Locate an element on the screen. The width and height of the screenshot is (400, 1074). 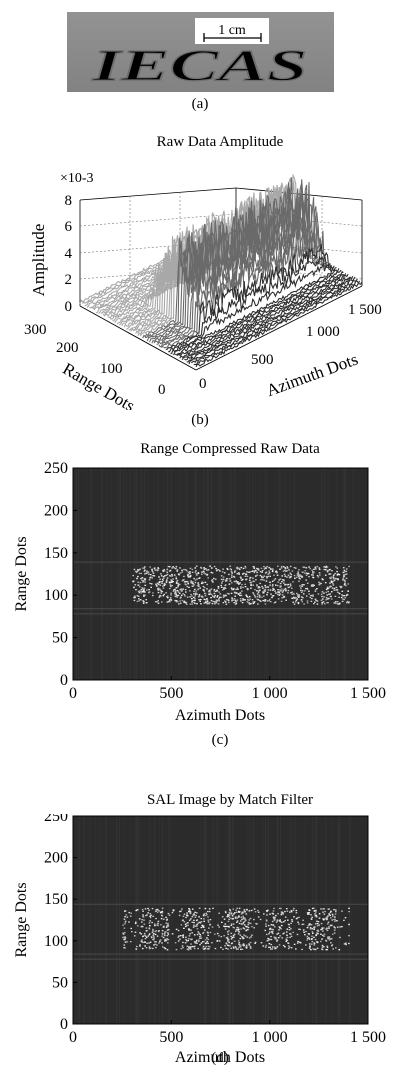
z-tick-6: 6 is located at coordinates (69, 227).